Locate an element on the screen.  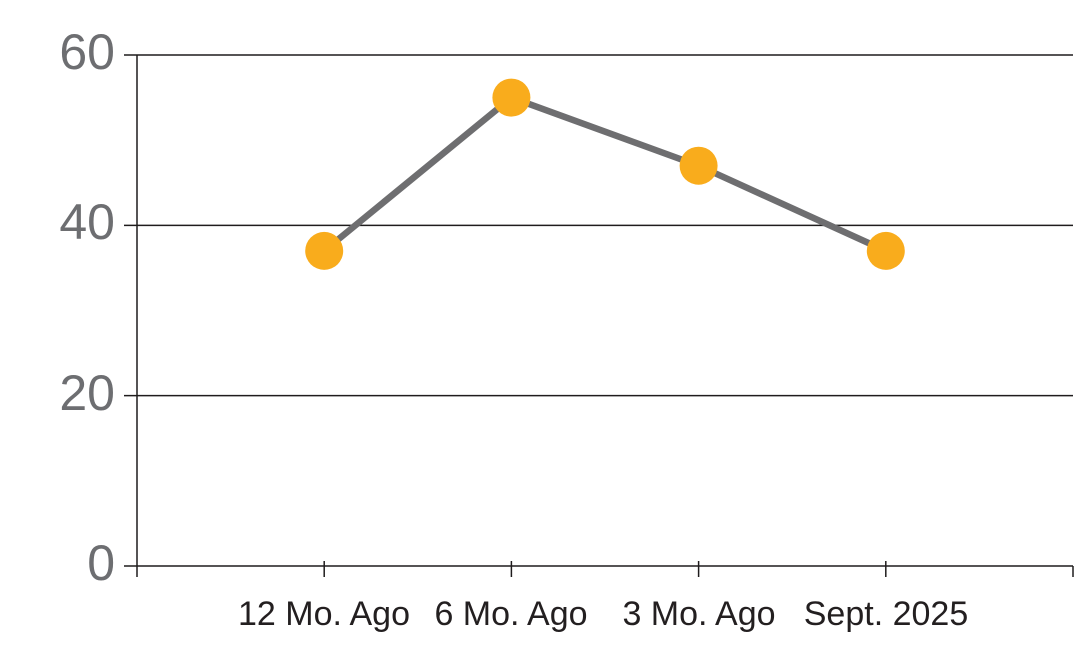
y-axis-tick-label-0: 0 is located at coordinates (101, 563).